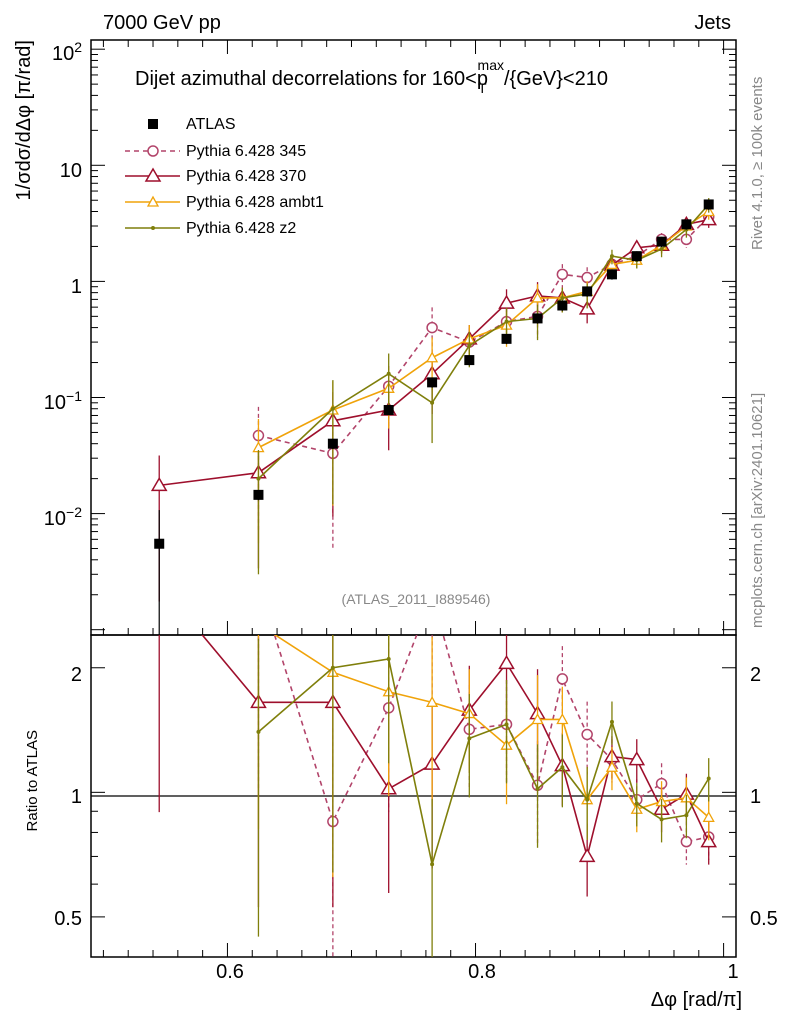  I want to click on legend-marker-z2, so click(153, 228).